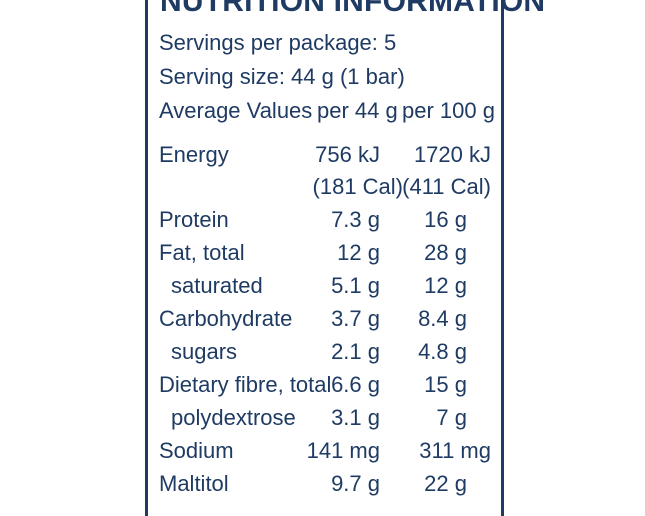  Describe the element at coordinates (358, 252) in the screenshot. I see `per-serving-value: 12 g` at that location.